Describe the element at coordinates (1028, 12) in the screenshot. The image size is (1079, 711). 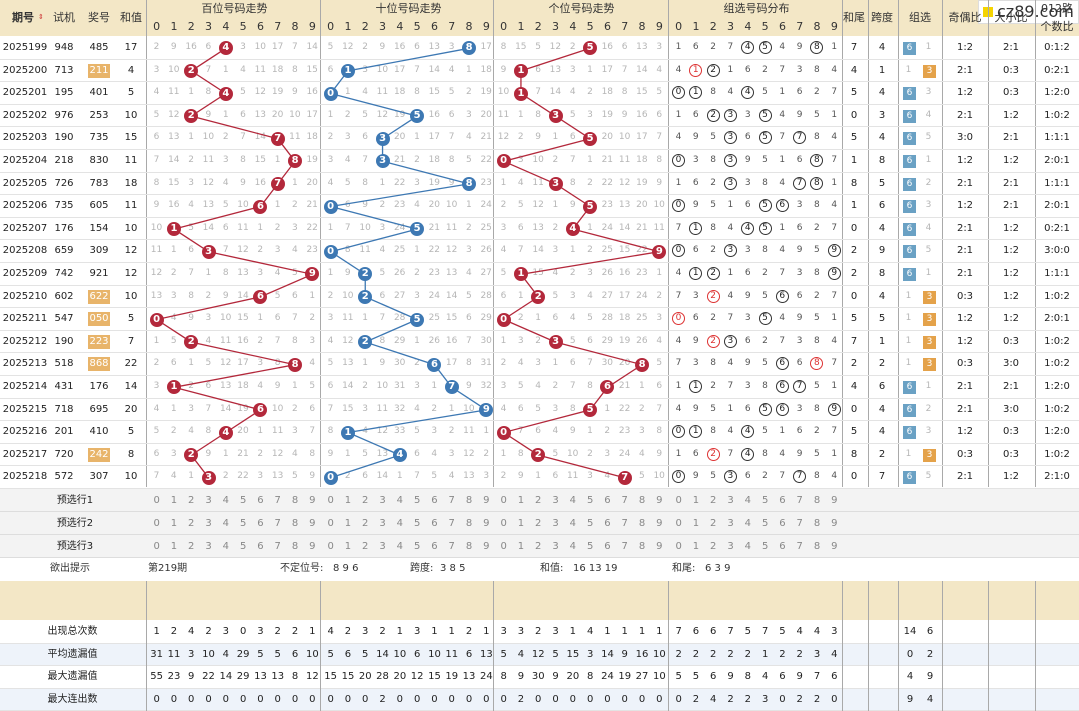
I see `site-logo: cz89.com` at that location.